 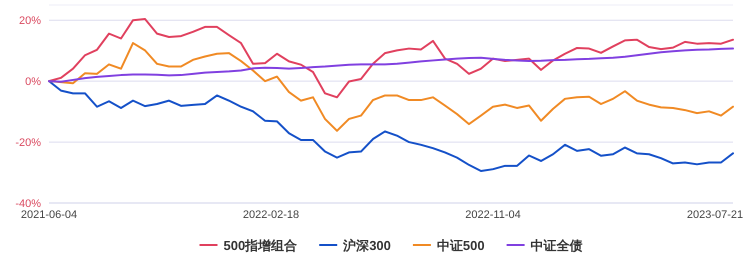 What do you see at coordinates (271, 215) in the screenshot?
I see `x-tick-label: 2022-02-18` at bounding box center [271, 215].